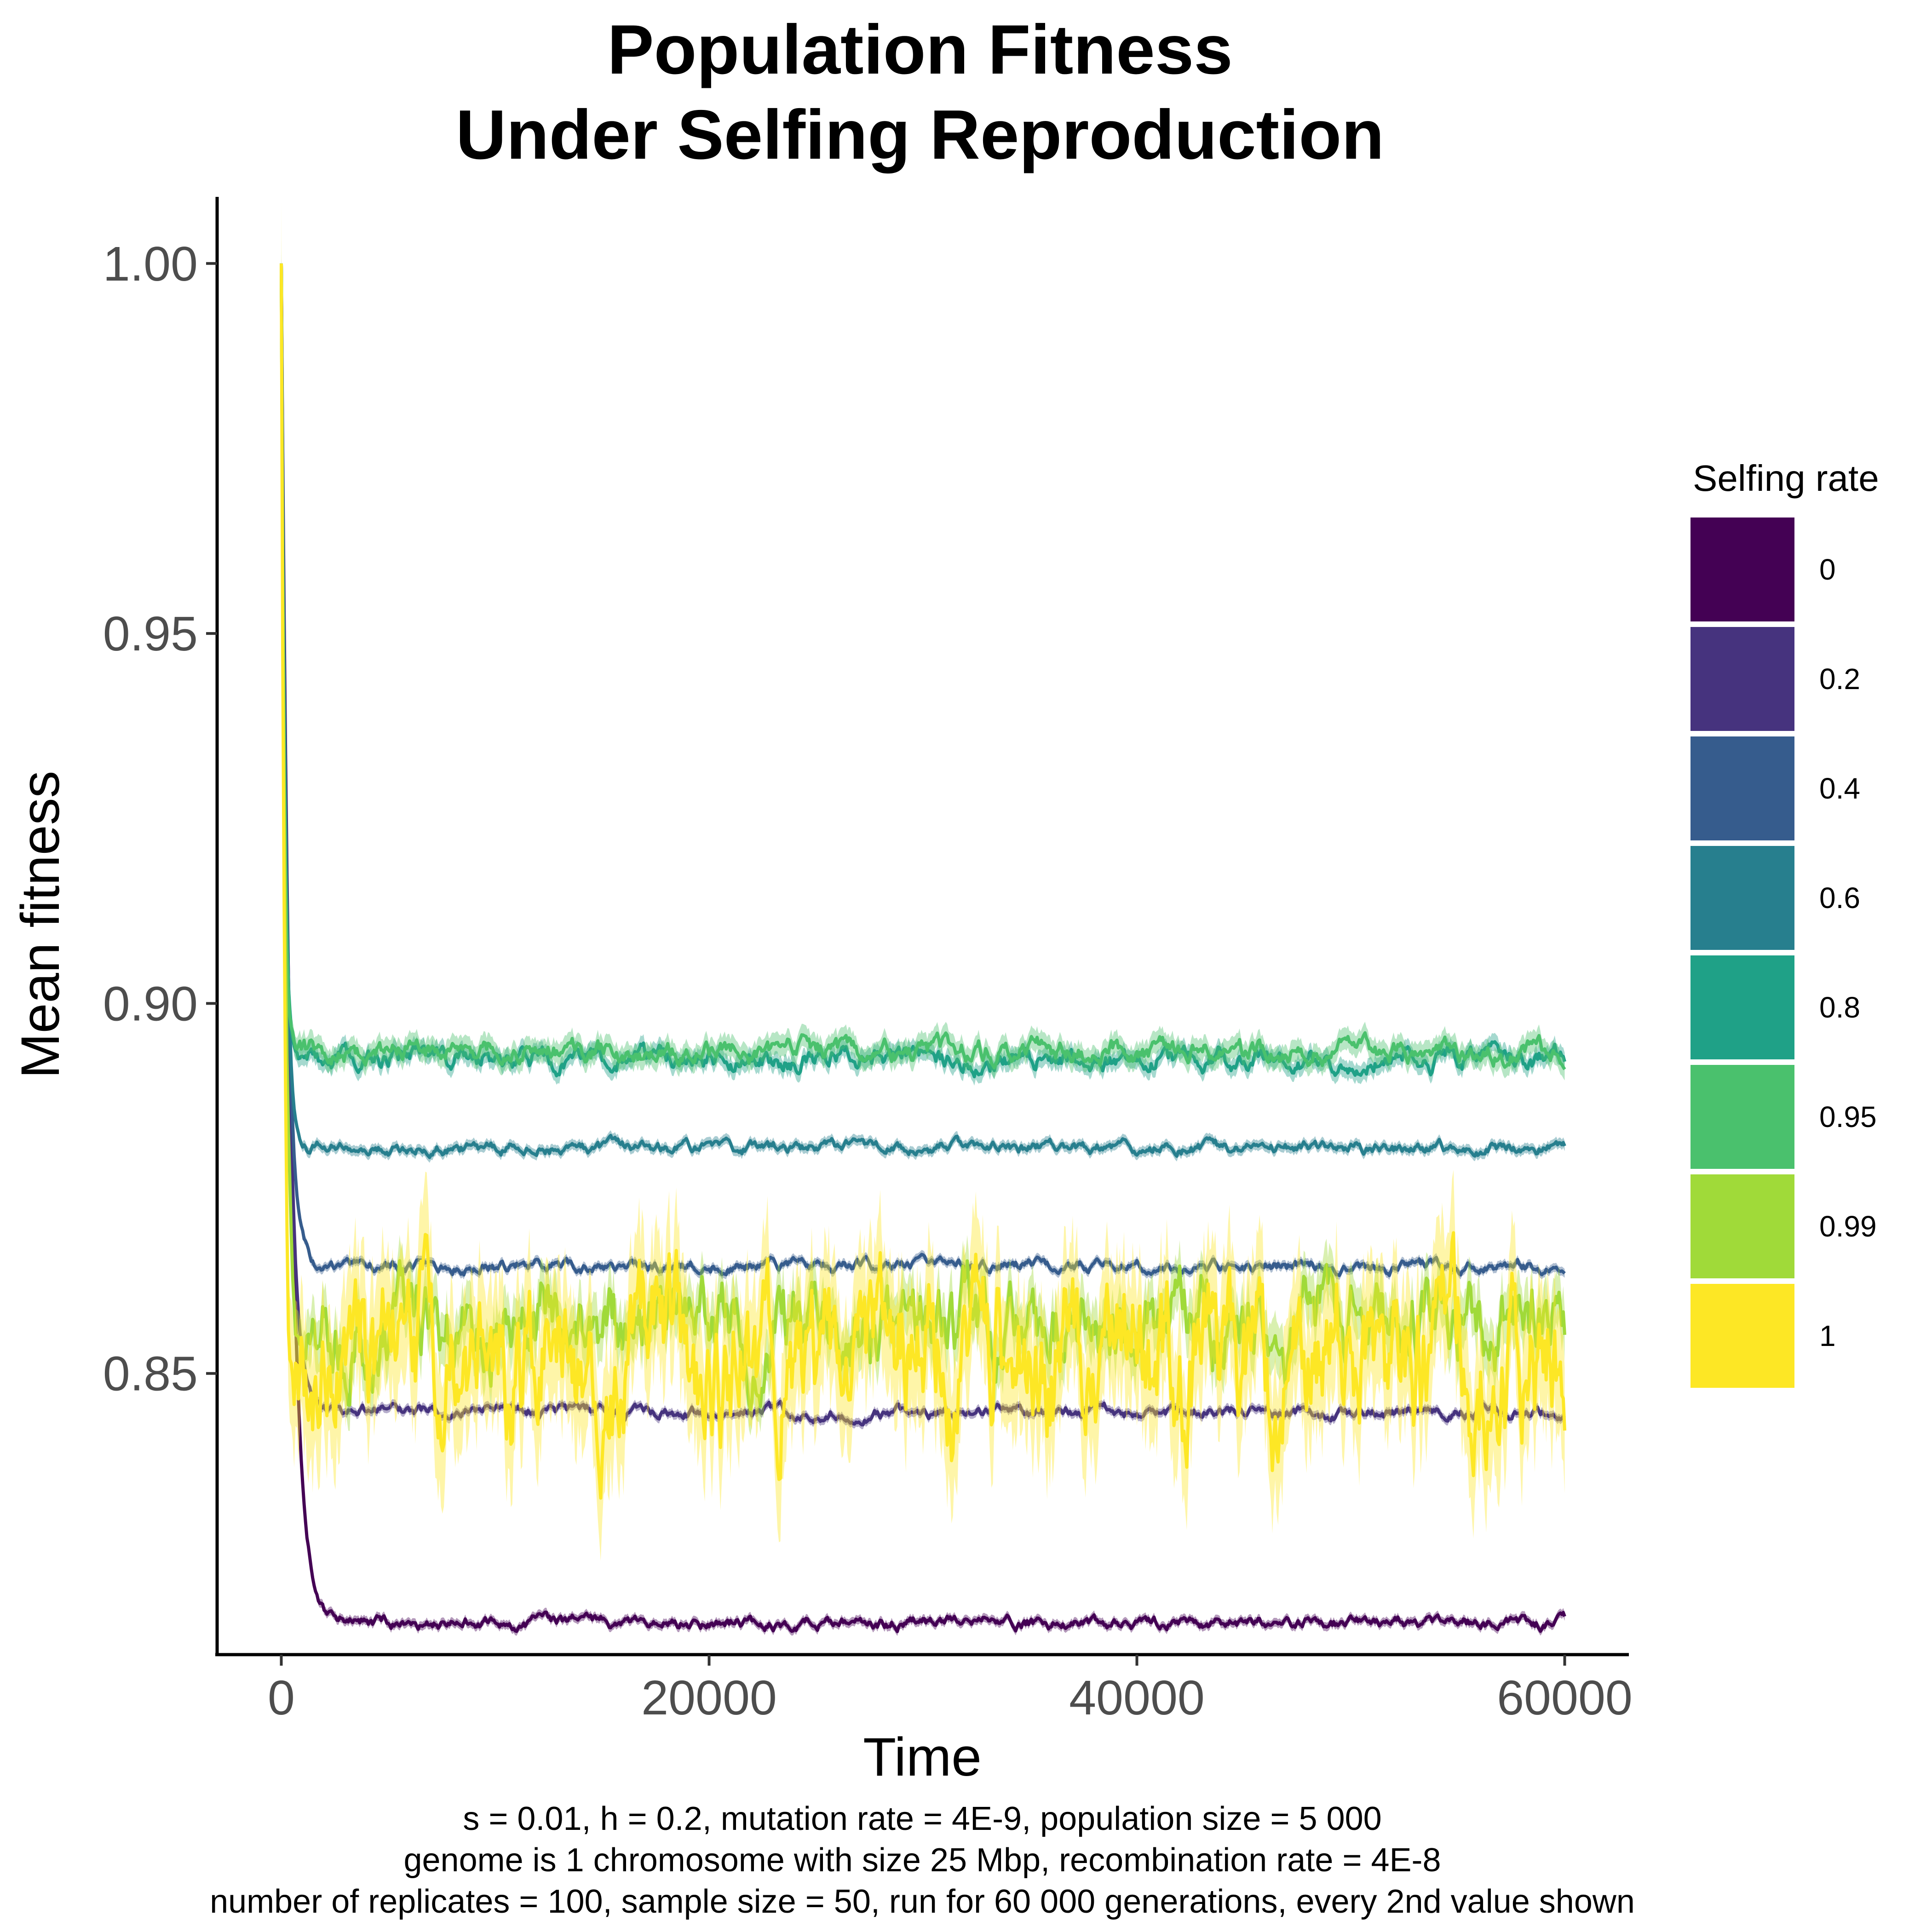 The height and width of the screenshot is (1932, 1932). What do you see at coordinates (281, 1698) in the screenshot?
I see `x-tick-label: 0` at bounding box center [281, 1698].